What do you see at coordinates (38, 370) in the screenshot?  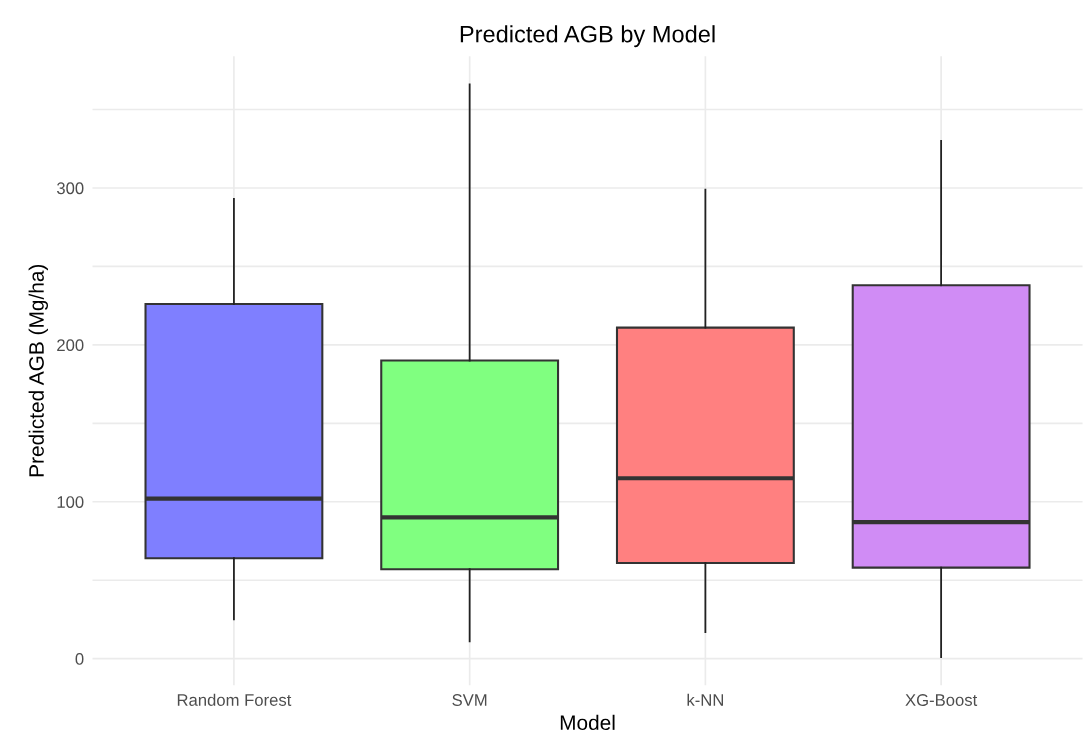 I see `y-axis-title: Predicted AGB (Mg/ha)` at bounding box center [38, 370].